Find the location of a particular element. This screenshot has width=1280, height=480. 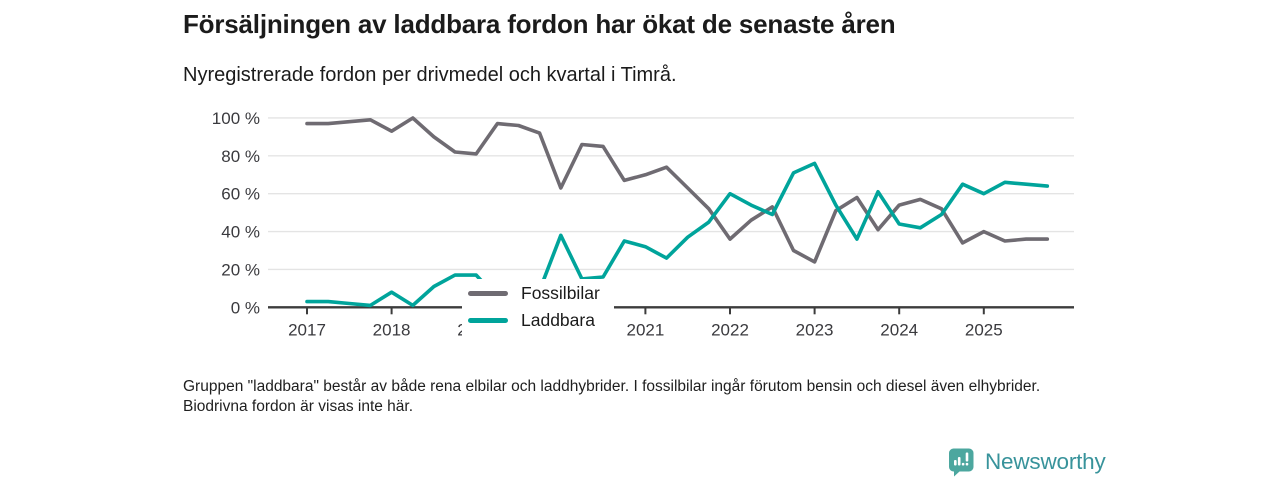

legend-item-laddbara: Laddbara is located at coordinates (534, 320).